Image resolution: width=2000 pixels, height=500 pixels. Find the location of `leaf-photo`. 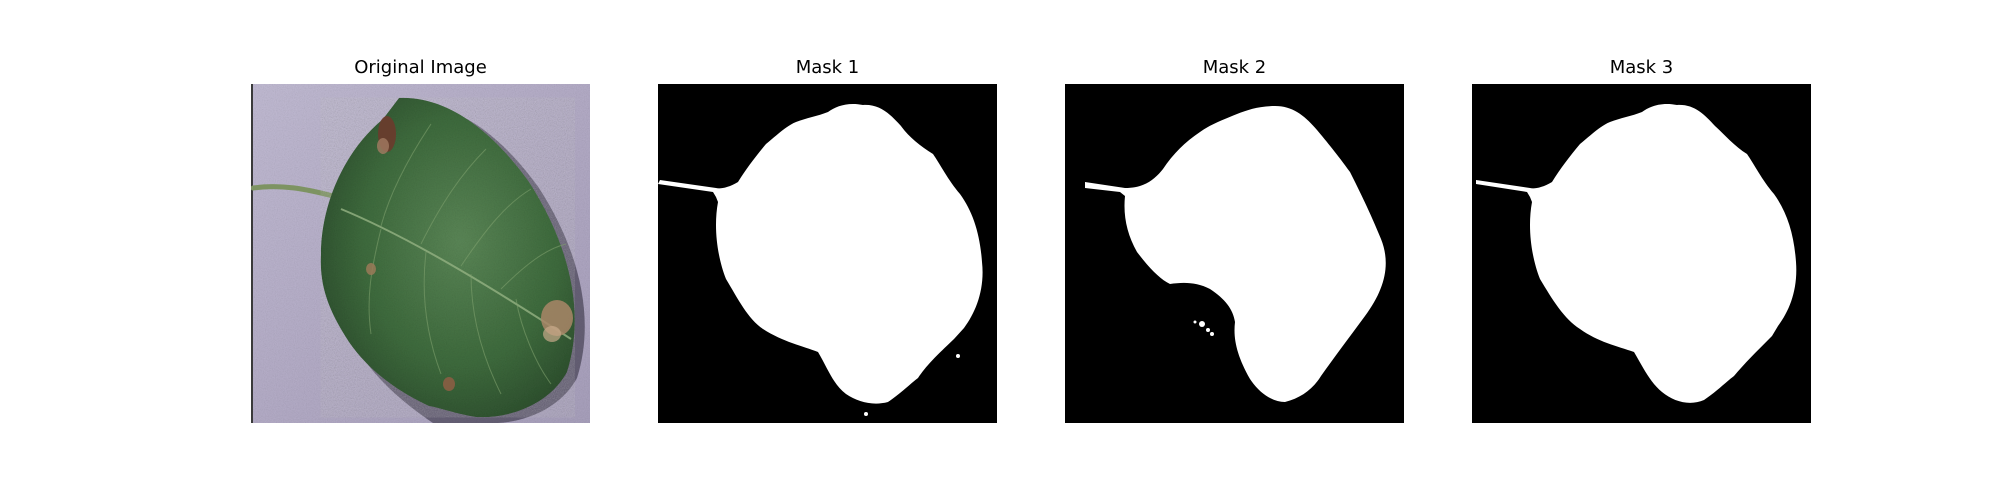

leaf-photo is located at coordinates (420, 253).